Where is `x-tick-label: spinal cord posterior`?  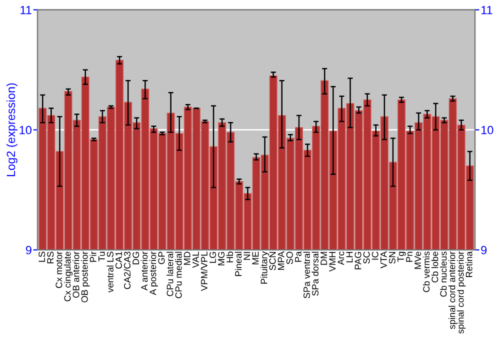 x-tick-label: spinal cord posterior is located at coordinates (461, 292).